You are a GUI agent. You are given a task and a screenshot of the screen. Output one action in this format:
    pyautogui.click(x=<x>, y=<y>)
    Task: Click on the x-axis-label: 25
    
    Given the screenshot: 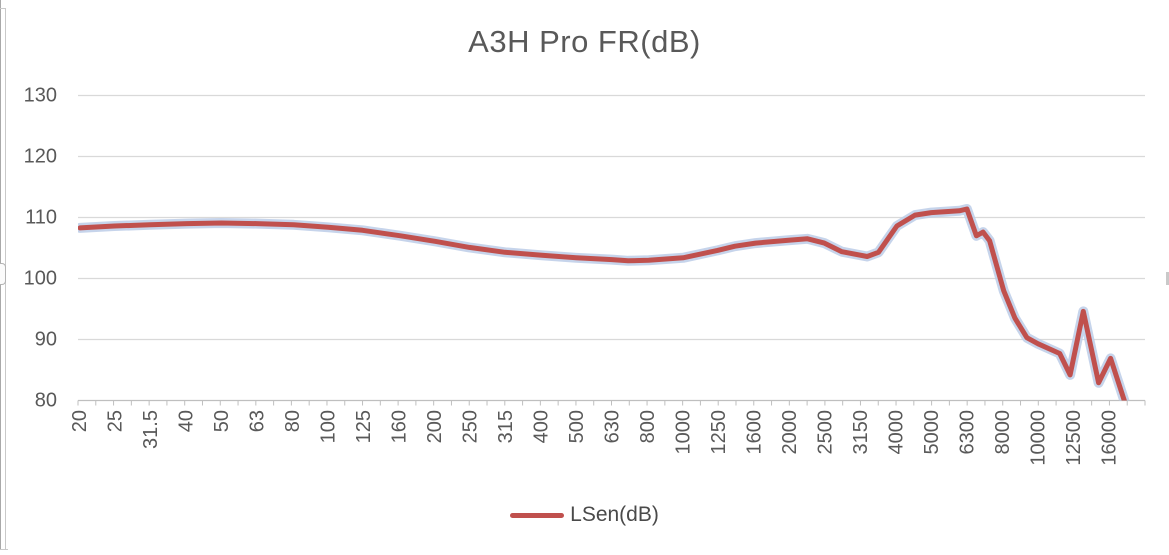 What is the action you would take?
    pyautogui.click(x=116, y=421)
    